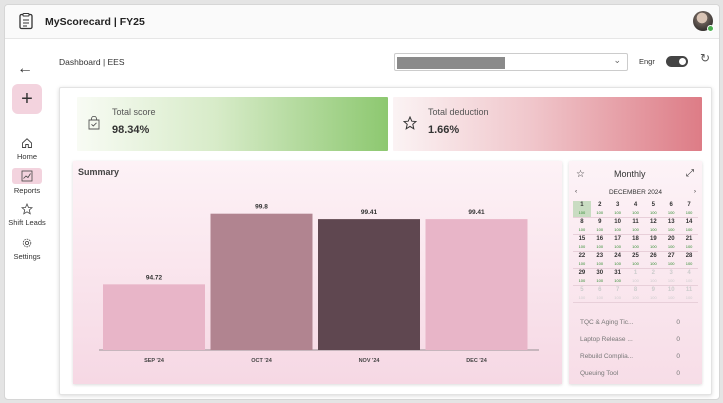  Describe the element at coordinates (690, 173) in the screenshot. I see `expand-icon: ⤢` at that location.